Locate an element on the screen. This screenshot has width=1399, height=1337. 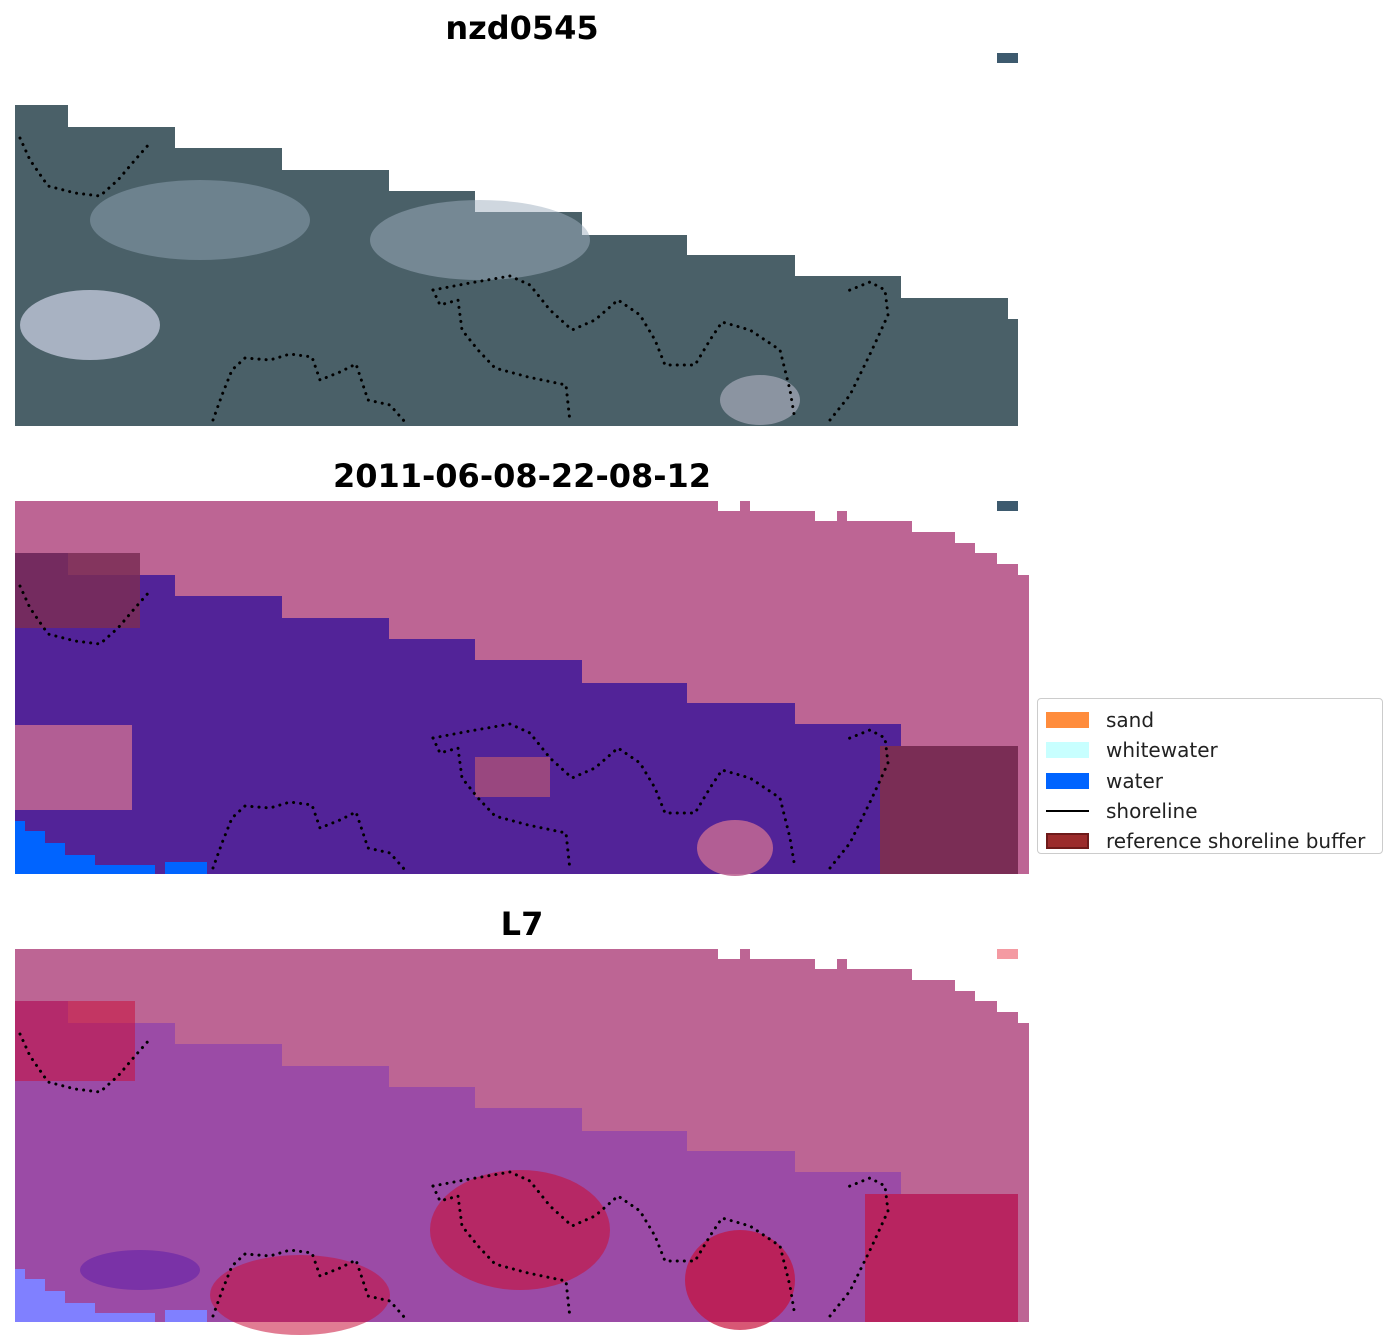
panel-title-index: L7 is located at coordinates (522, 924).